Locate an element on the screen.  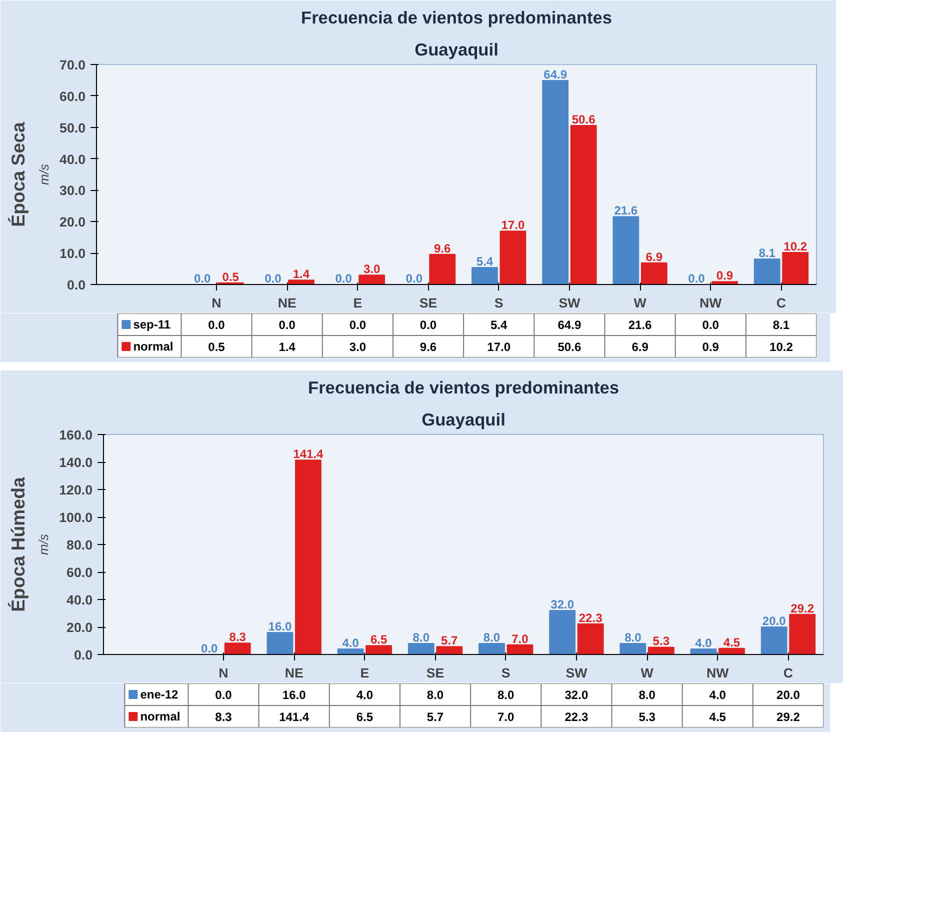
data-label: 0.9 is located at coordinates (711, 347).